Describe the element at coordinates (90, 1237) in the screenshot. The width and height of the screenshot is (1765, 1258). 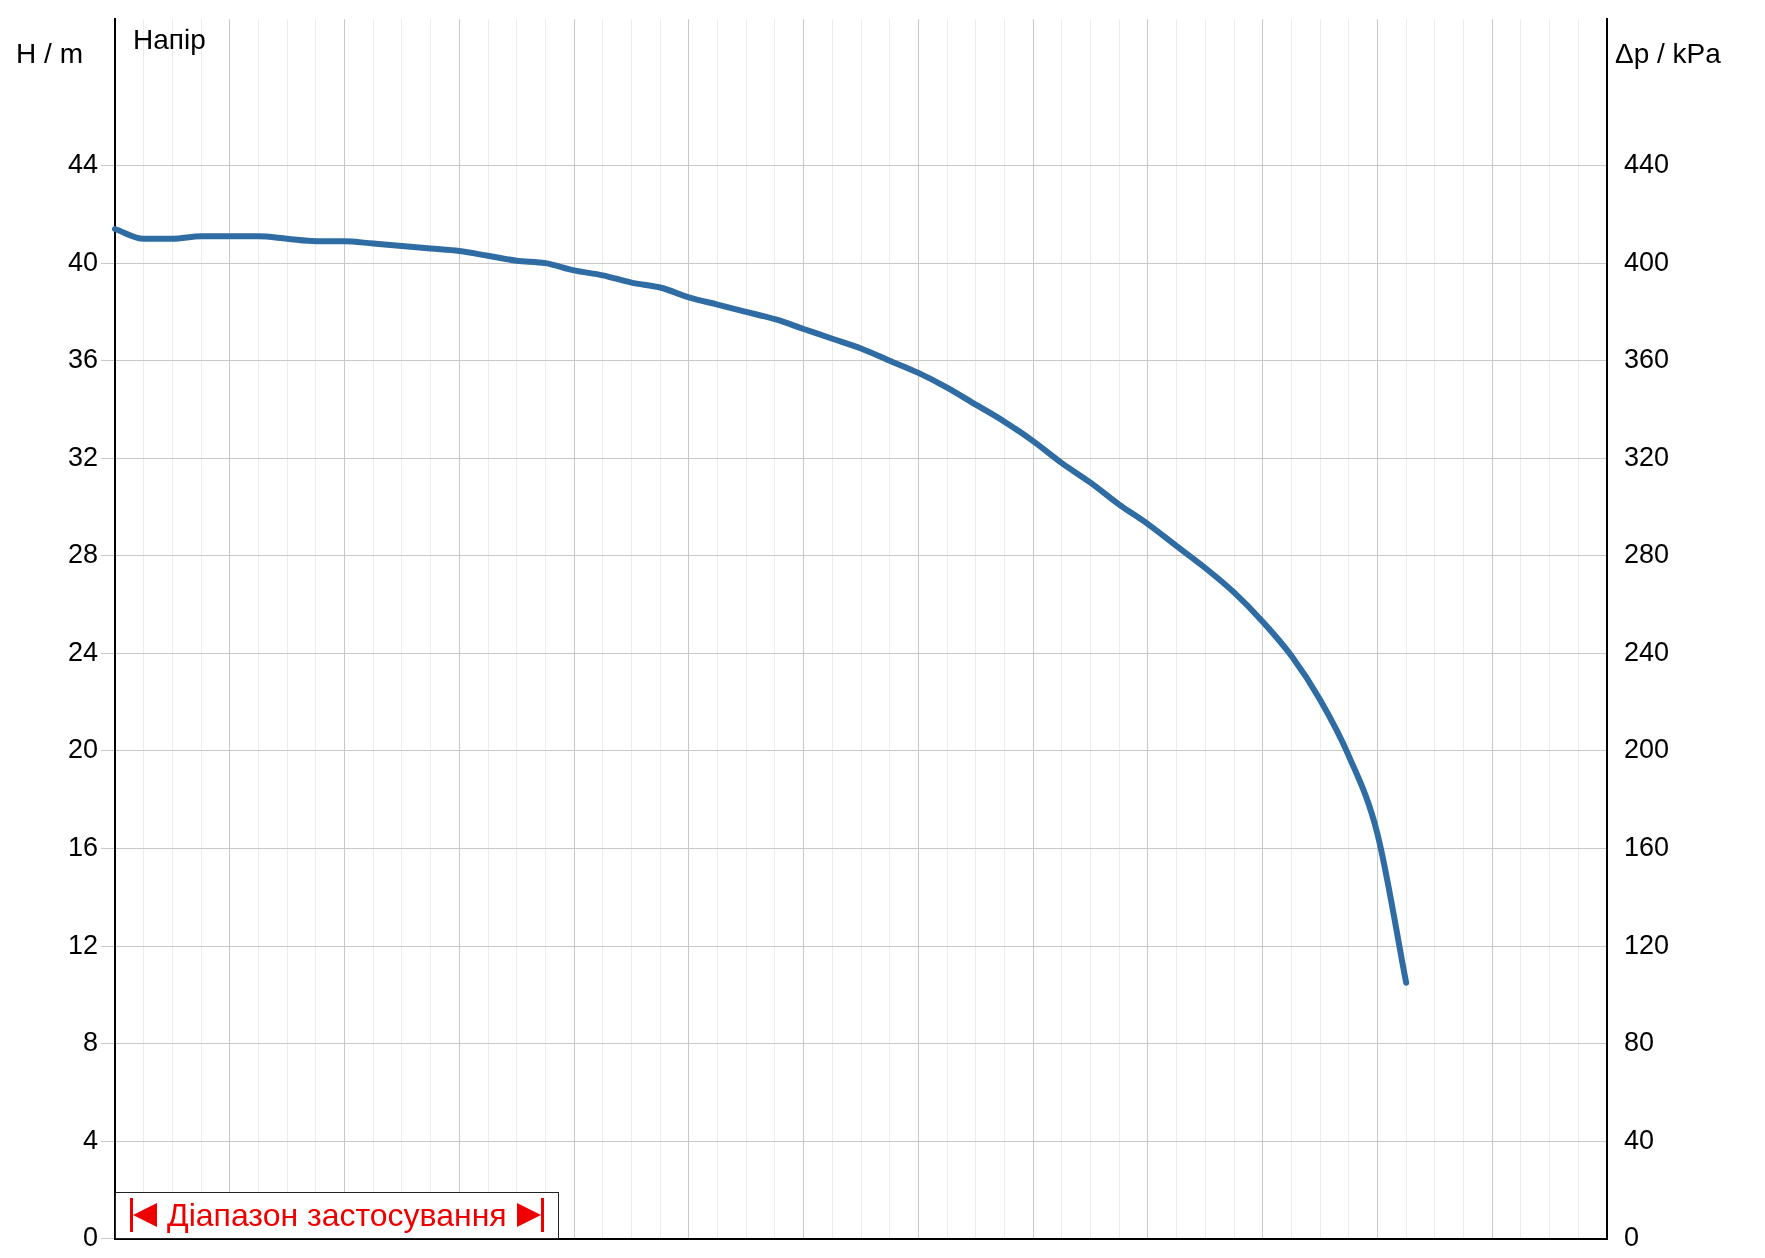
I see `y-tick-label: 0` at that location.